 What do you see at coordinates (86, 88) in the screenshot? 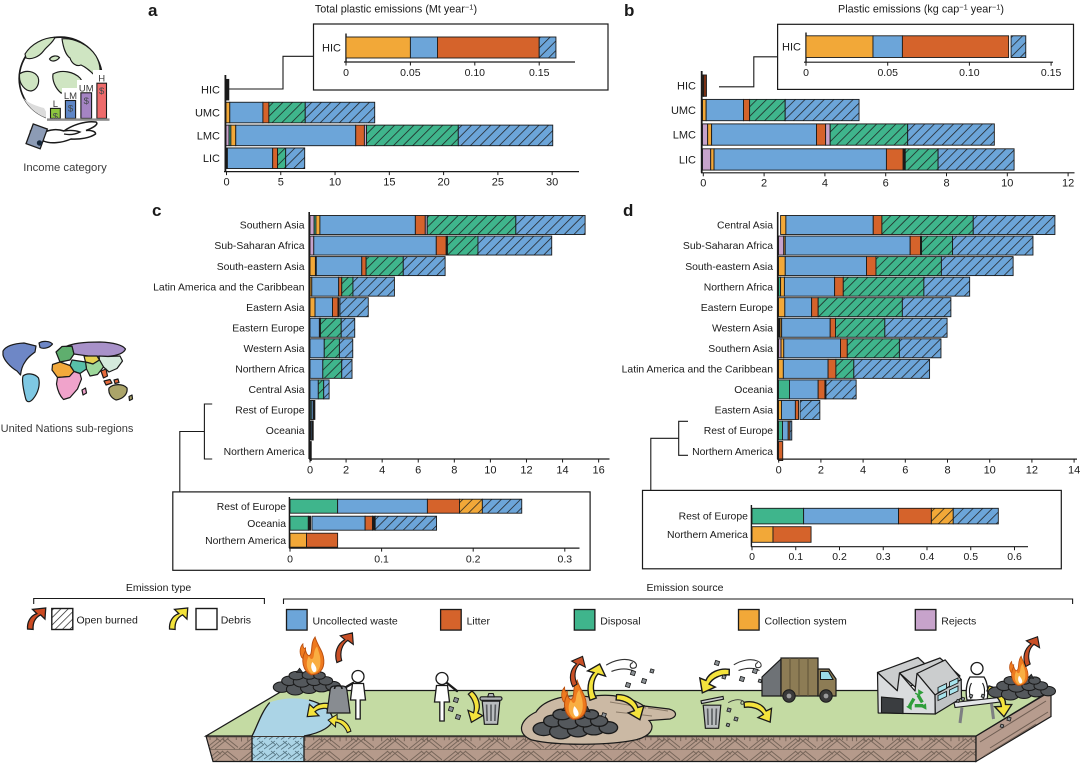
I see `svg-text: UM` at bounding box center [86, 88].